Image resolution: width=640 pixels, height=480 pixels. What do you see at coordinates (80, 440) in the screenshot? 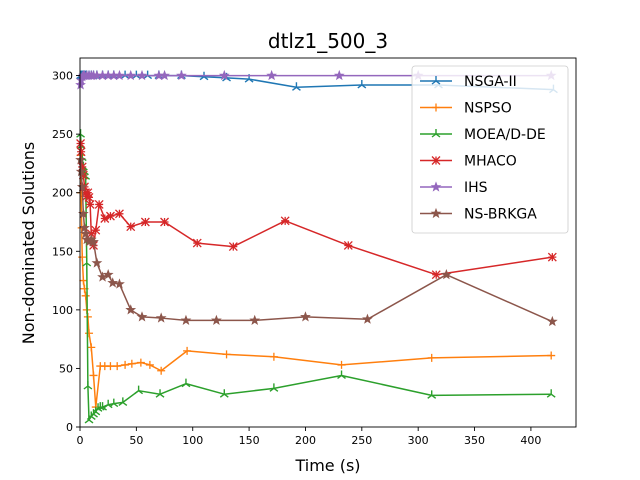
I see `x-tick-label: 0` at bounding box center [80, 440].